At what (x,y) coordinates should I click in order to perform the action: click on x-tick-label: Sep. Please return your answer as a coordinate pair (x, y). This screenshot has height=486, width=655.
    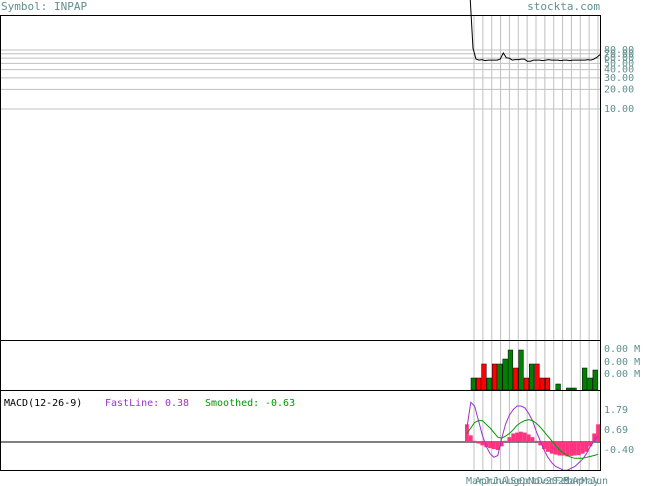
    Looking at the image, I should click on (519, 481).